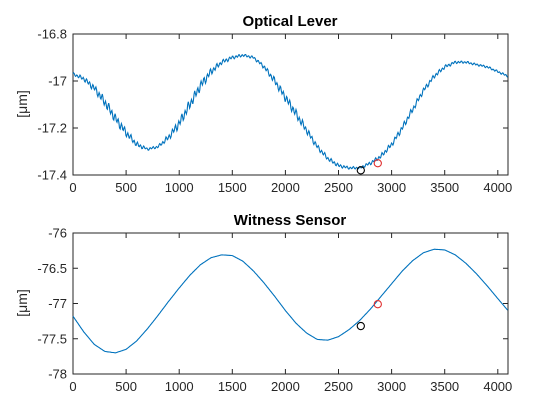  What do you see at coordinates (391, 187) in the screenshot?
I see `x-tick-label-optical-lever: 3000` at bounding box center [391, 187].